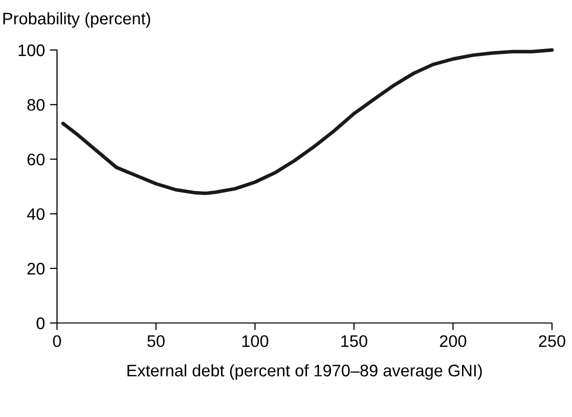  I want to click on y-tick-label: 40, so click(36, 214).